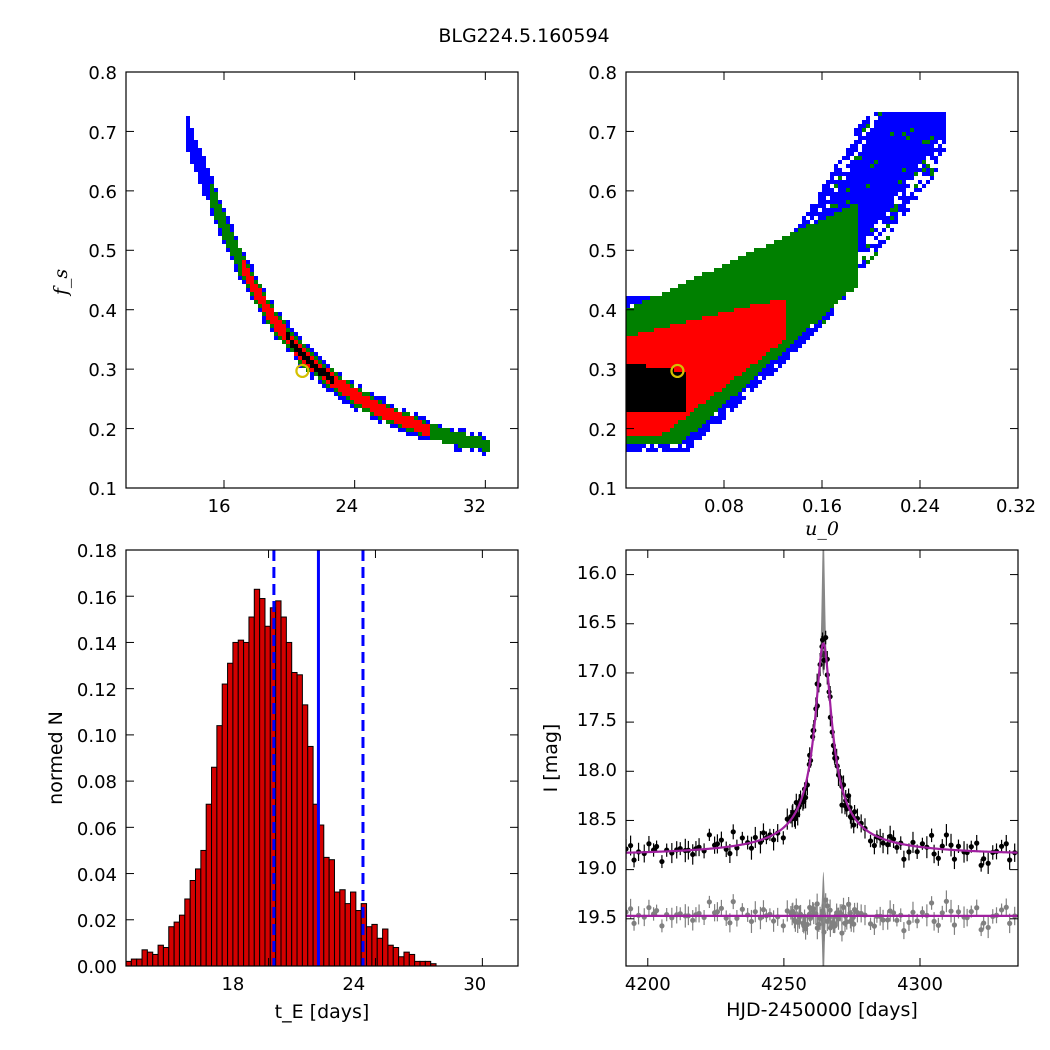 This screenshot has width=1050, height=1050. Describe the element at coordinates (827, 906) in the screenshot. I see `residual-point` at that location.